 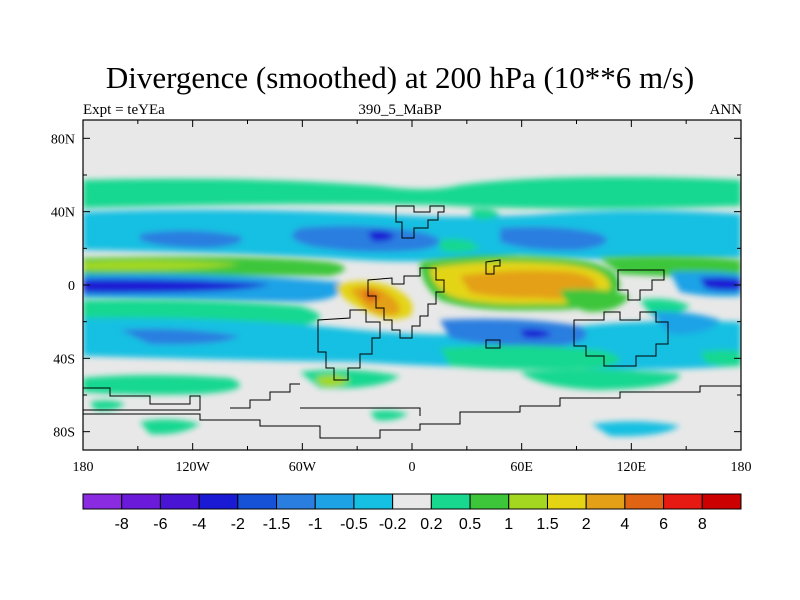 What do you see at coordinates (470, 524) in the screenshot?
I see `colorbar-label: 0.5` at bounding box center [470, 524].